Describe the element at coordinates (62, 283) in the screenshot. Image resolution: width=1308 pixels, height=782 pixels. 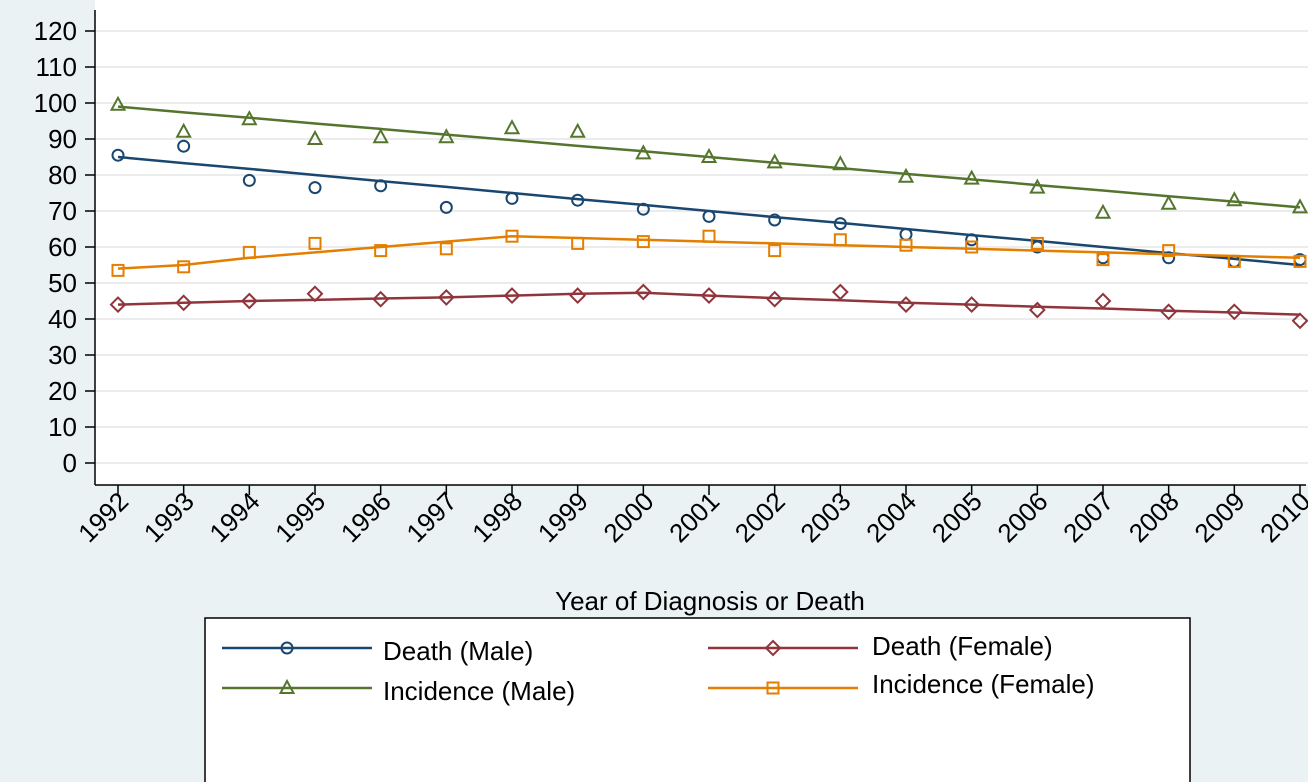
I see `y-tick-label: 50` at that location.